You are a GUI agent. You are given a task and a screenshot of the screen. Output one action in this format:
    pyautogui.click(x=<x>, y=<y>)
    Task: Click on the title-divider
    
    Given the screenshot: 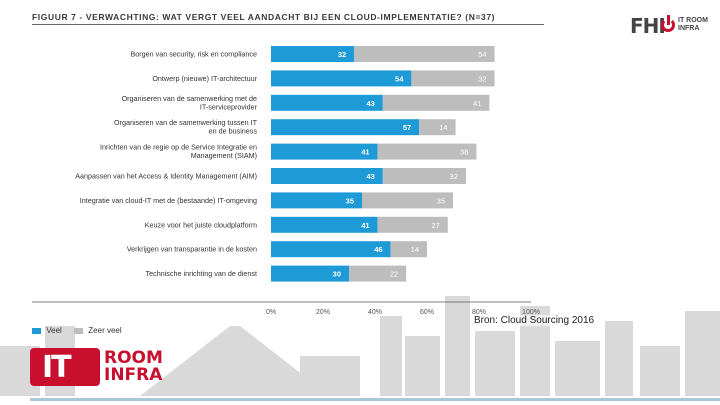 What is the action you would take?
    pyautogui.click(x=288, y=24)
    